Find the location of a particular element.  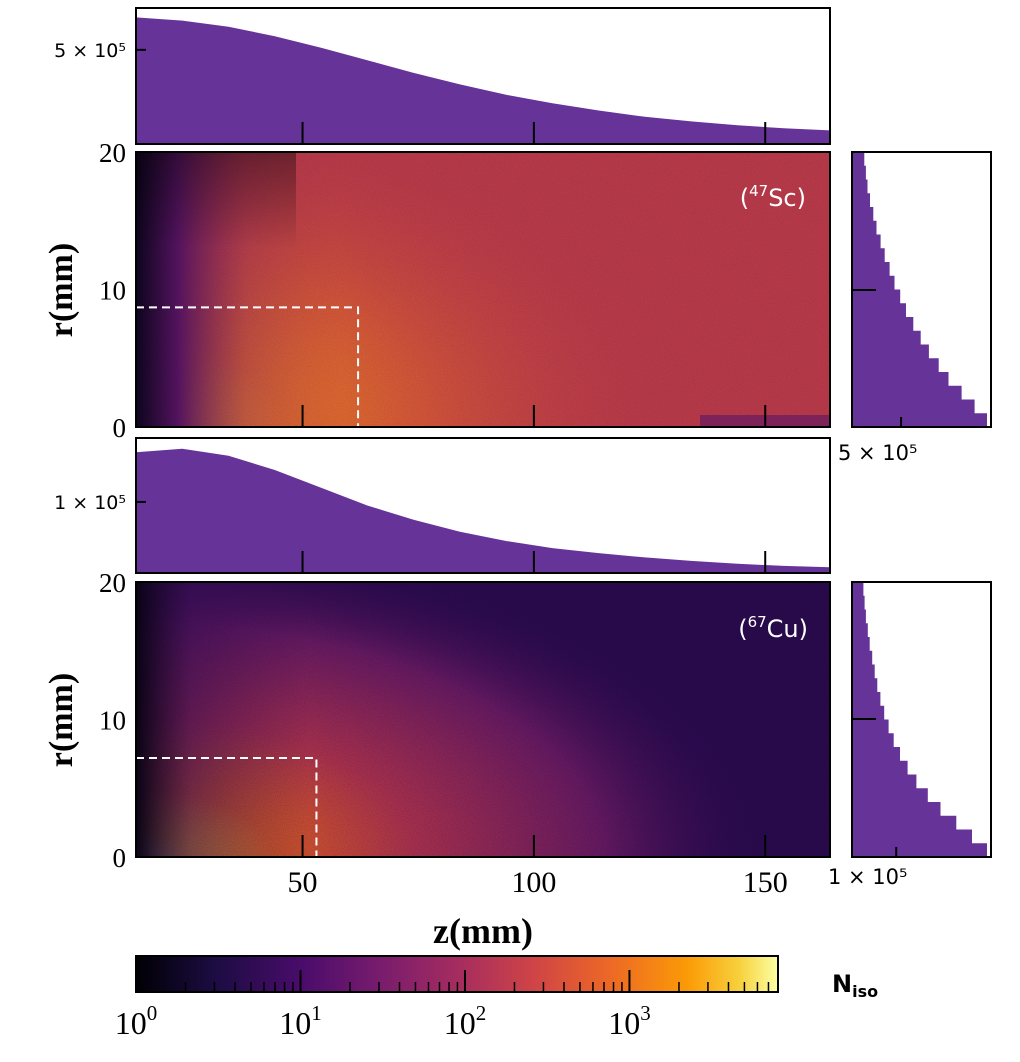

sc-heatmap-x-ticks is located at coordinates (534, 416).